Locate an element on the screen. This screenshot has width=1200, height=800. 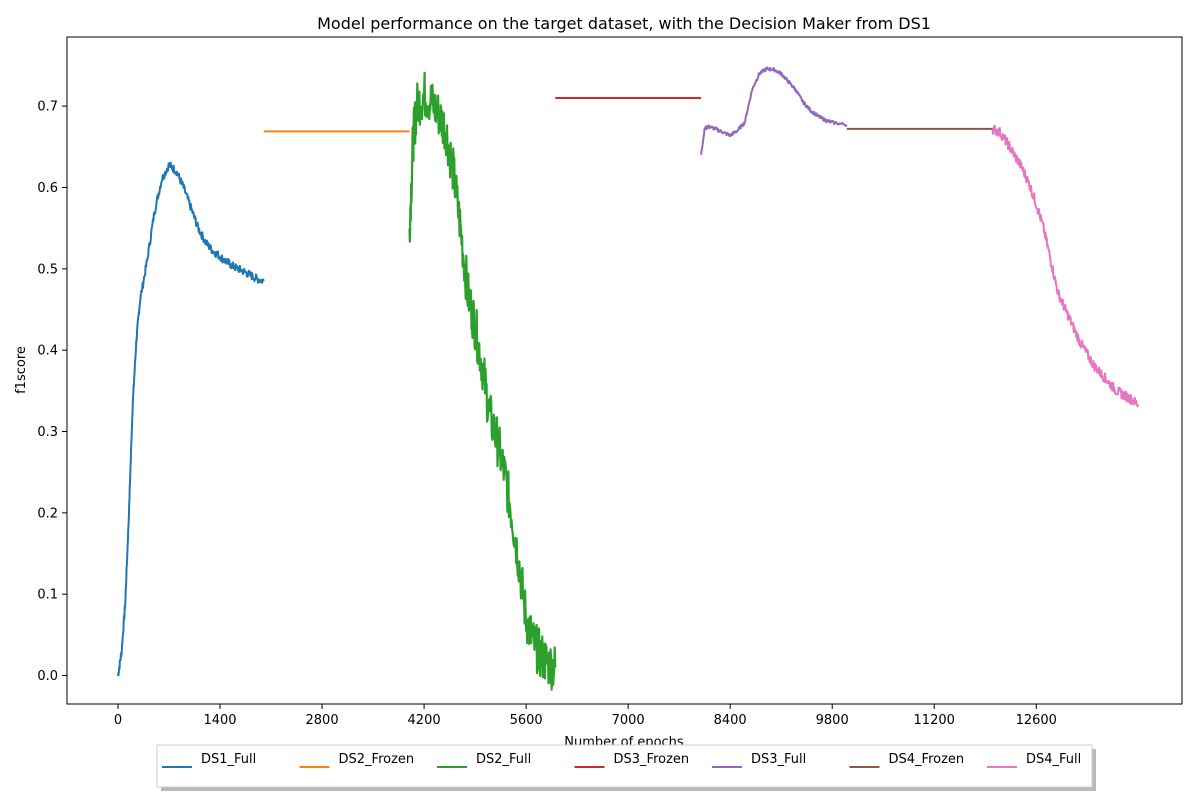
legend-label-ds4-frozen: DS4_Frozen is located at coordinates (927, 759).